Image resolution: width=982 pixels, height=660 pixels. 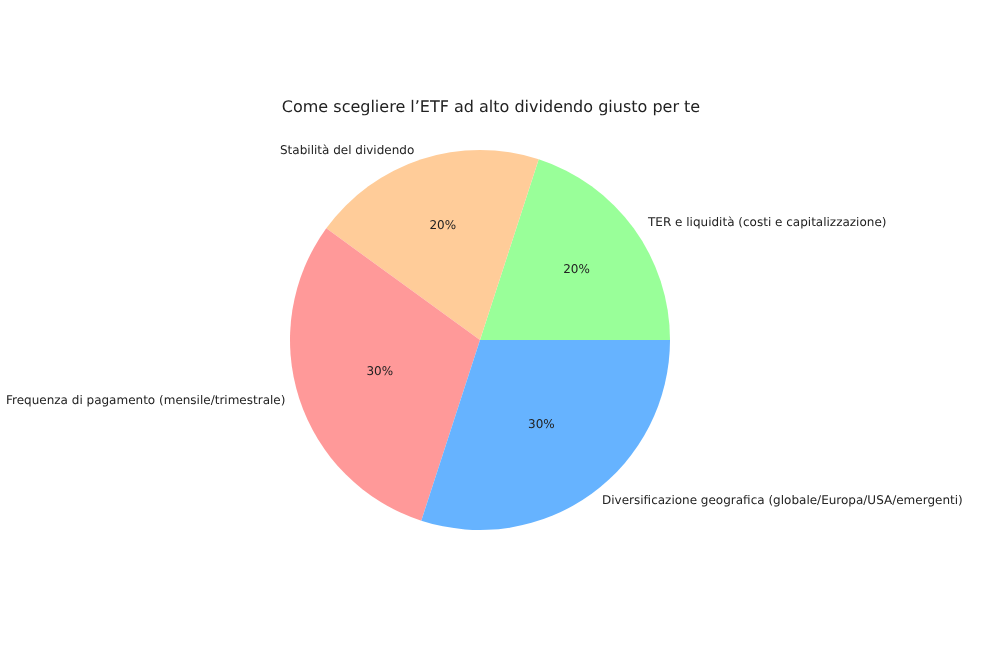 What do you see at coordinates (491, 106) in the screenshot?
I see `chart-title: Come scegliere l’ETF ad alto dividendo giusto per te` at bounding box center [491, 106].